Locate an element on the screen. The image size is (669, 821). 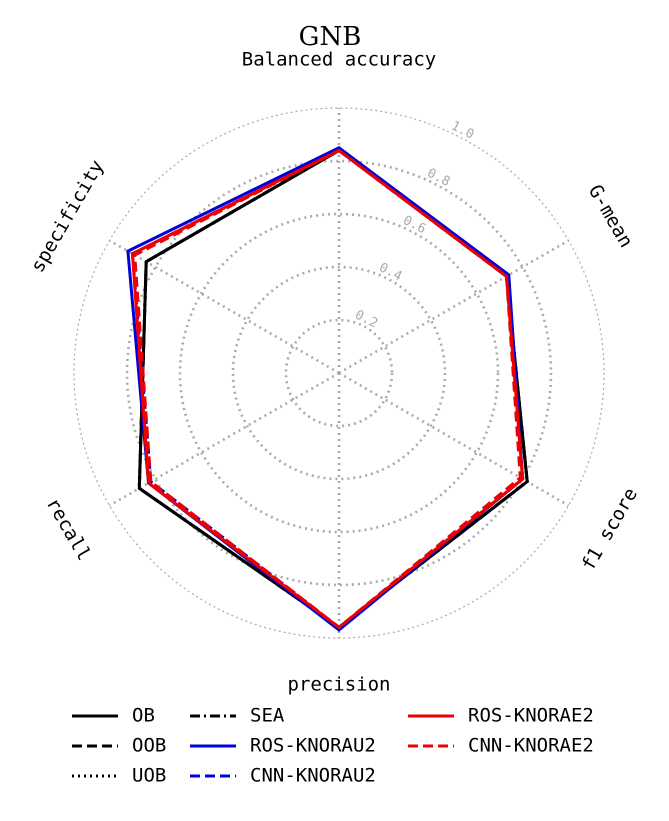
axis-label-5: recall is located at coordinates (68, 529).